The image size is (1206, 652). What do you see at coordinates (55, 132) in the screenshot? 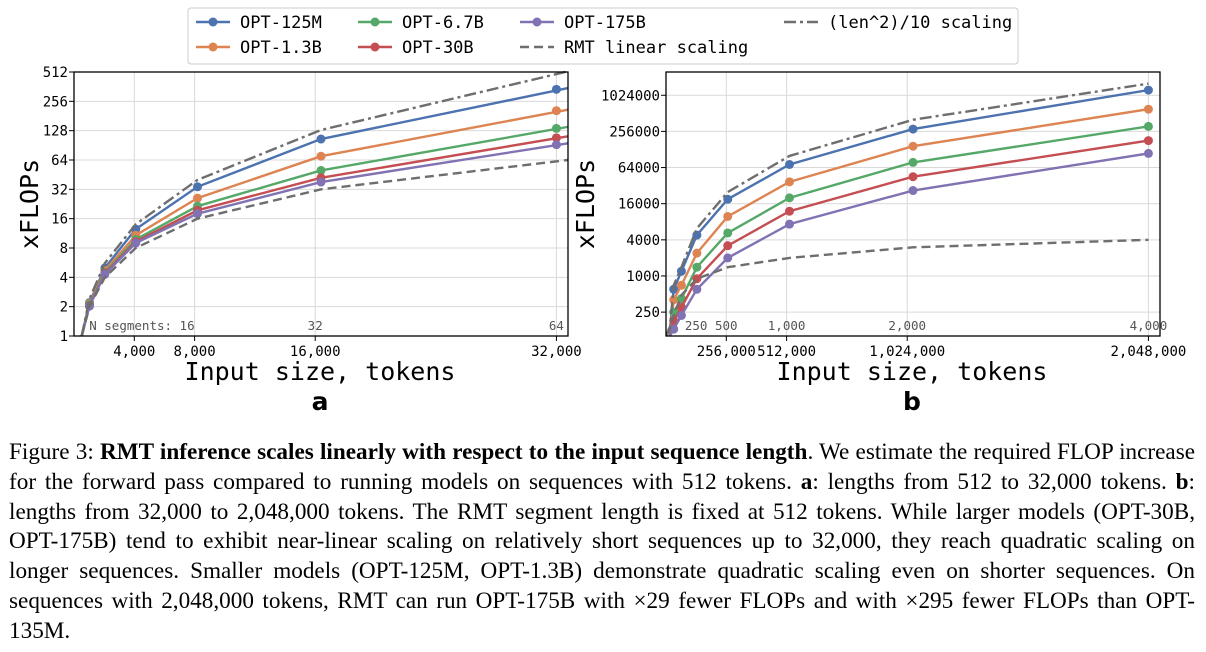
I see `a-ytick-label: 128` at bounding box center [55, 132].